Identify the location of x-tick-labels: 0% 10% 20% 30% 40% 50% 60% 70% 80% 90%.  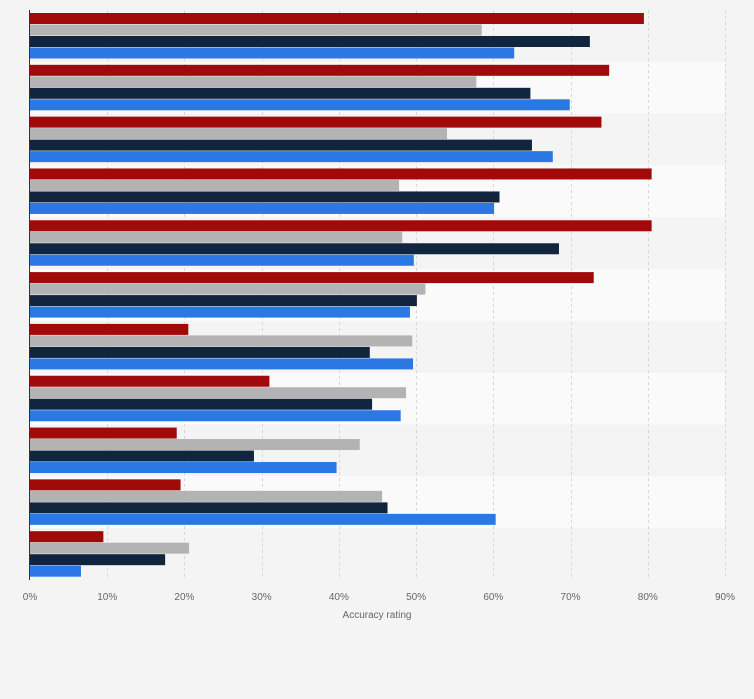
(379, 597).